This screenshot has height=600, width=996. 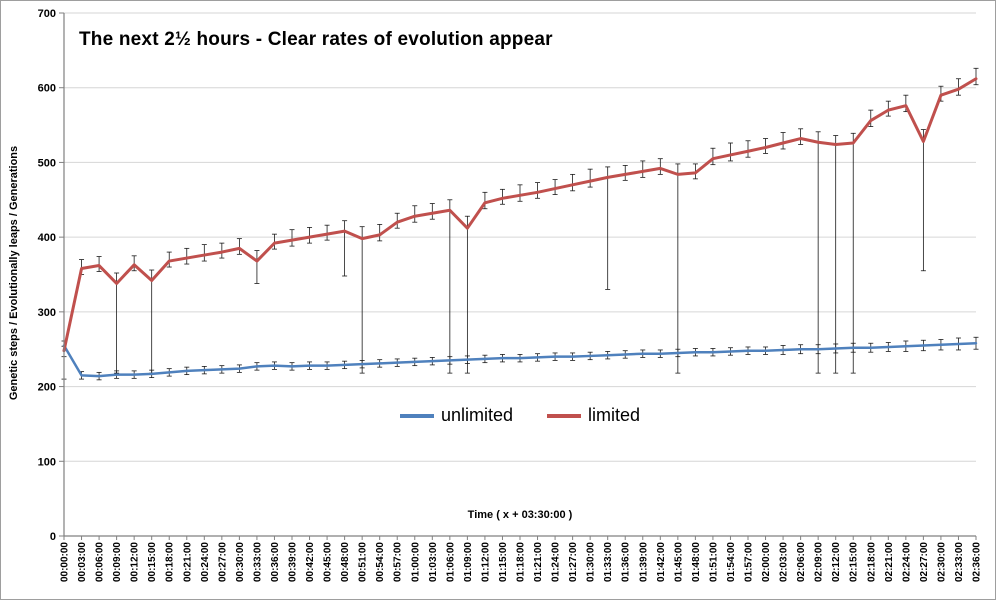 I want to click on y-tick-label: 300, so click(x=47, y=313).